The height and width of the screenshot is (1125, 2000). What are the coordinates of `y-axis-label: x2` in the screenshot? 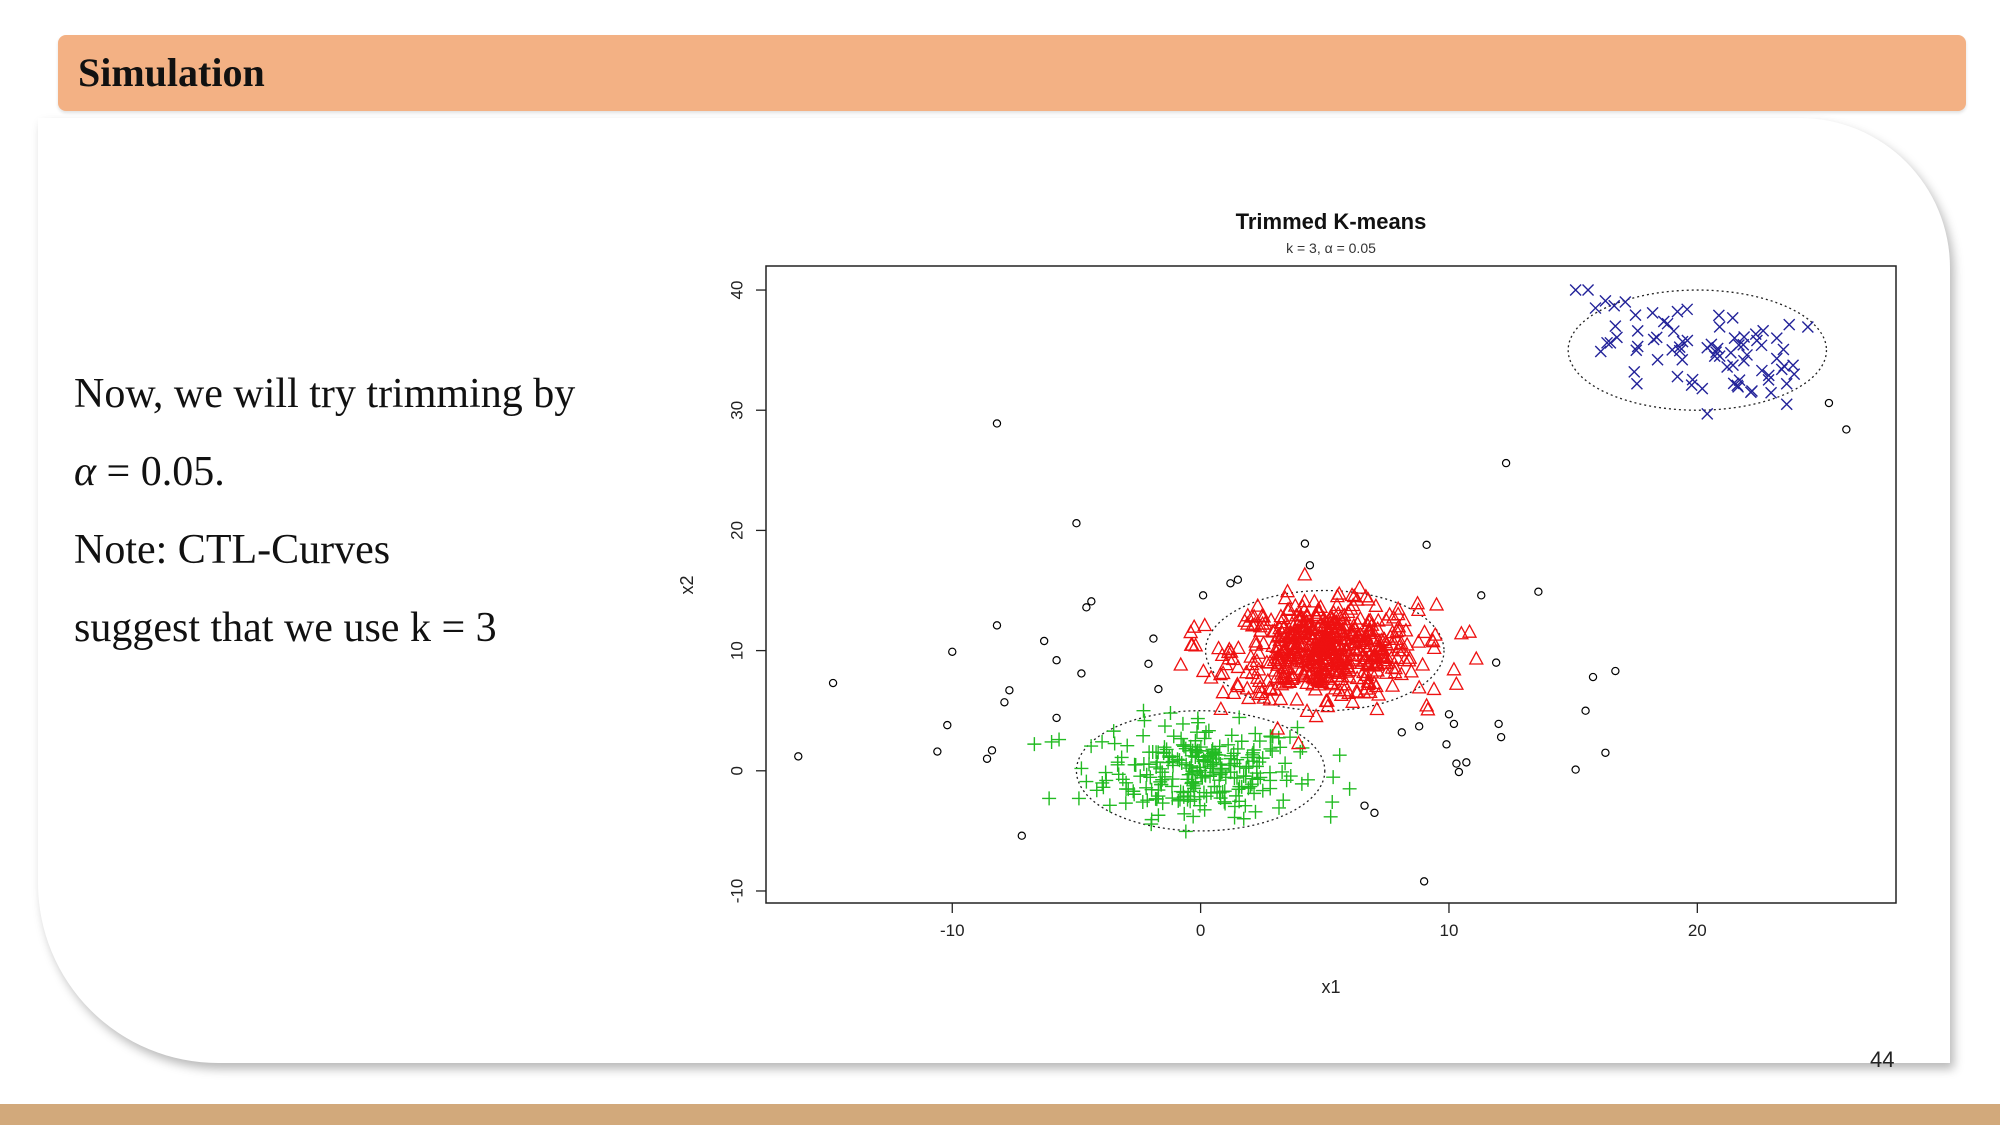 It's located at (687, 584).